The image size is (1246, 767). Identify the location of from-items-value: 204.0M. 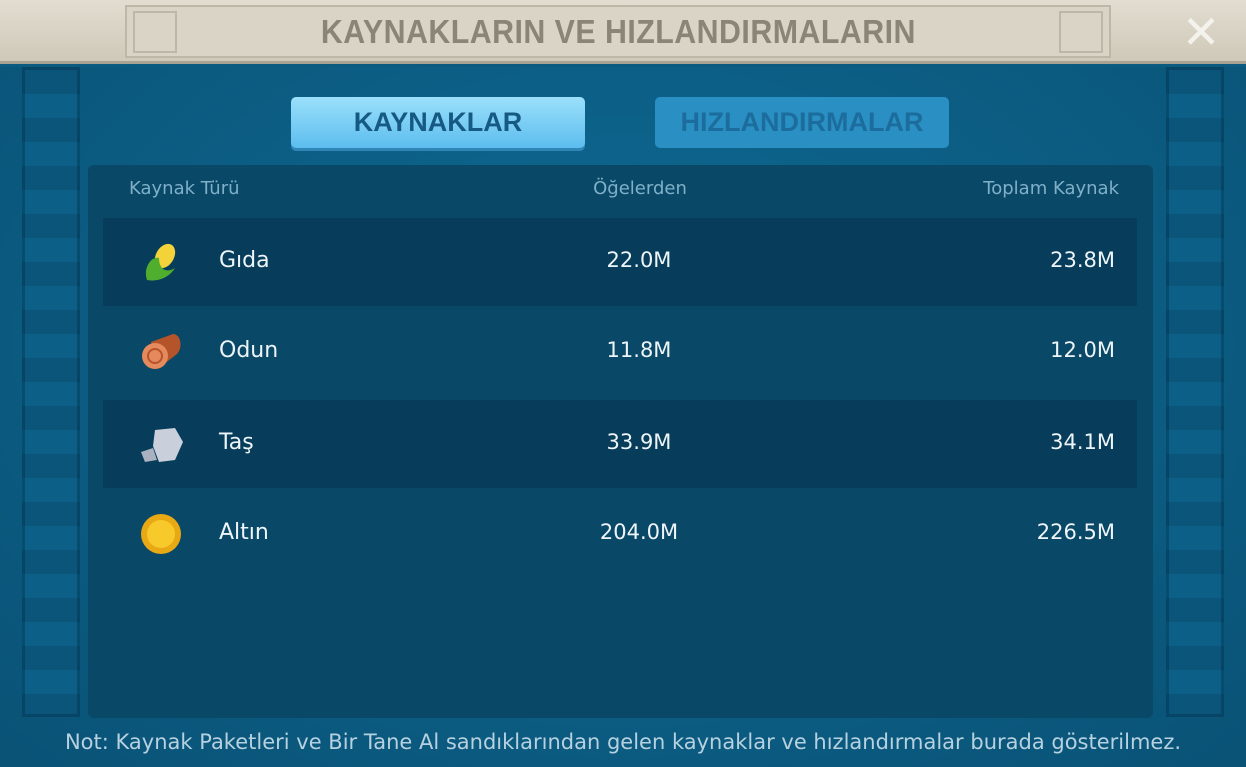
(639, 532).